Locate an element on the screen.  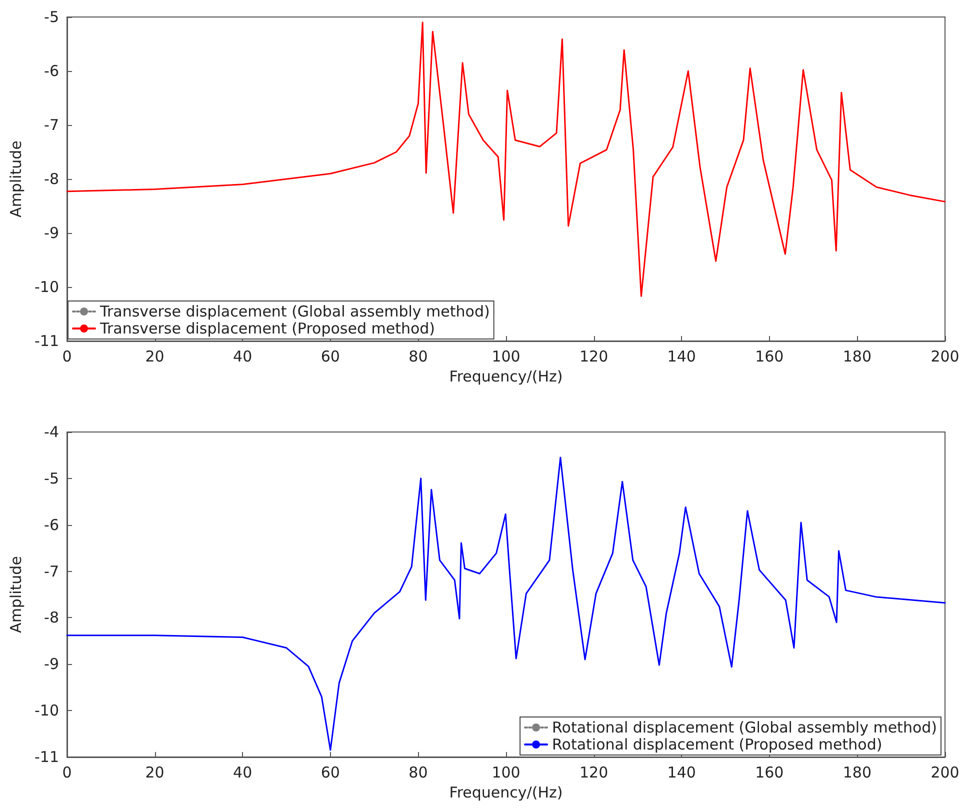
legend-label: Rotational displacement (Proposed method) is located at coordinates (717, 745).